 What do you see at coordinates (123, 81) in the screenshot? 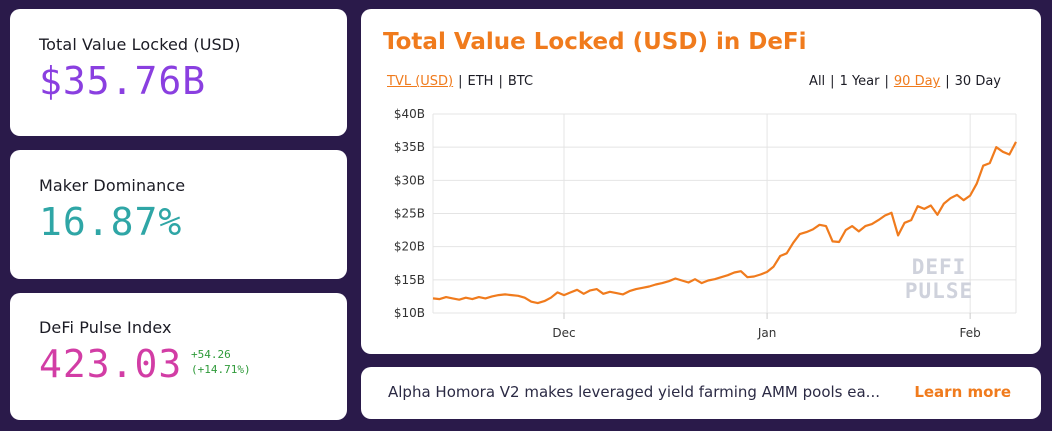
I see `tvl-value: $35.76B` at bounding box center [123, 81].